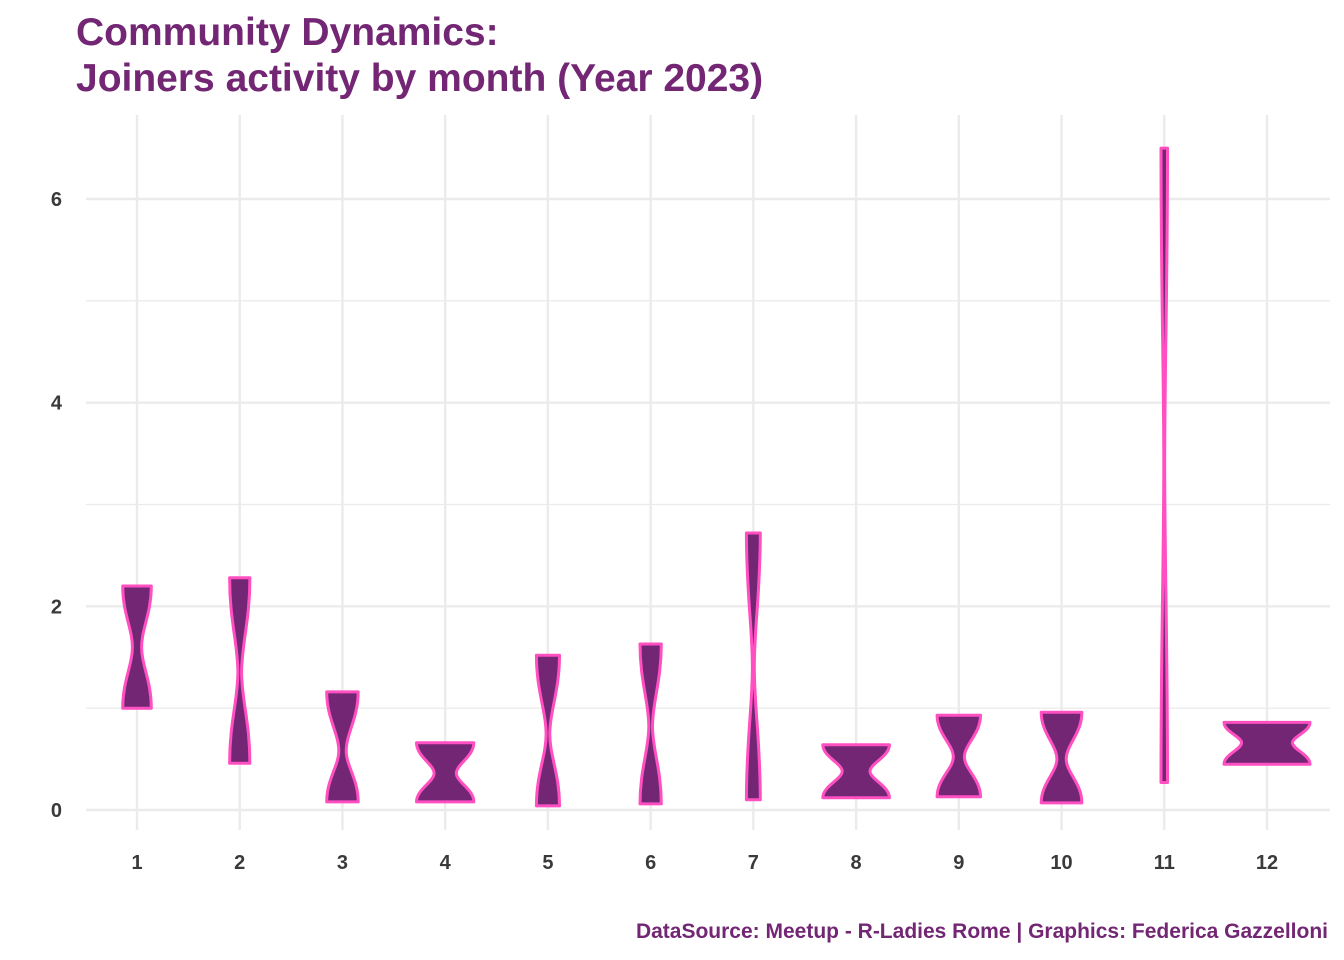 The height and width of the screenshot is (960, 1344). What do you see at coordinates (446, 863) in the screenshot?
I see `x-tick-label: 4` at bounding box center [446, 863].